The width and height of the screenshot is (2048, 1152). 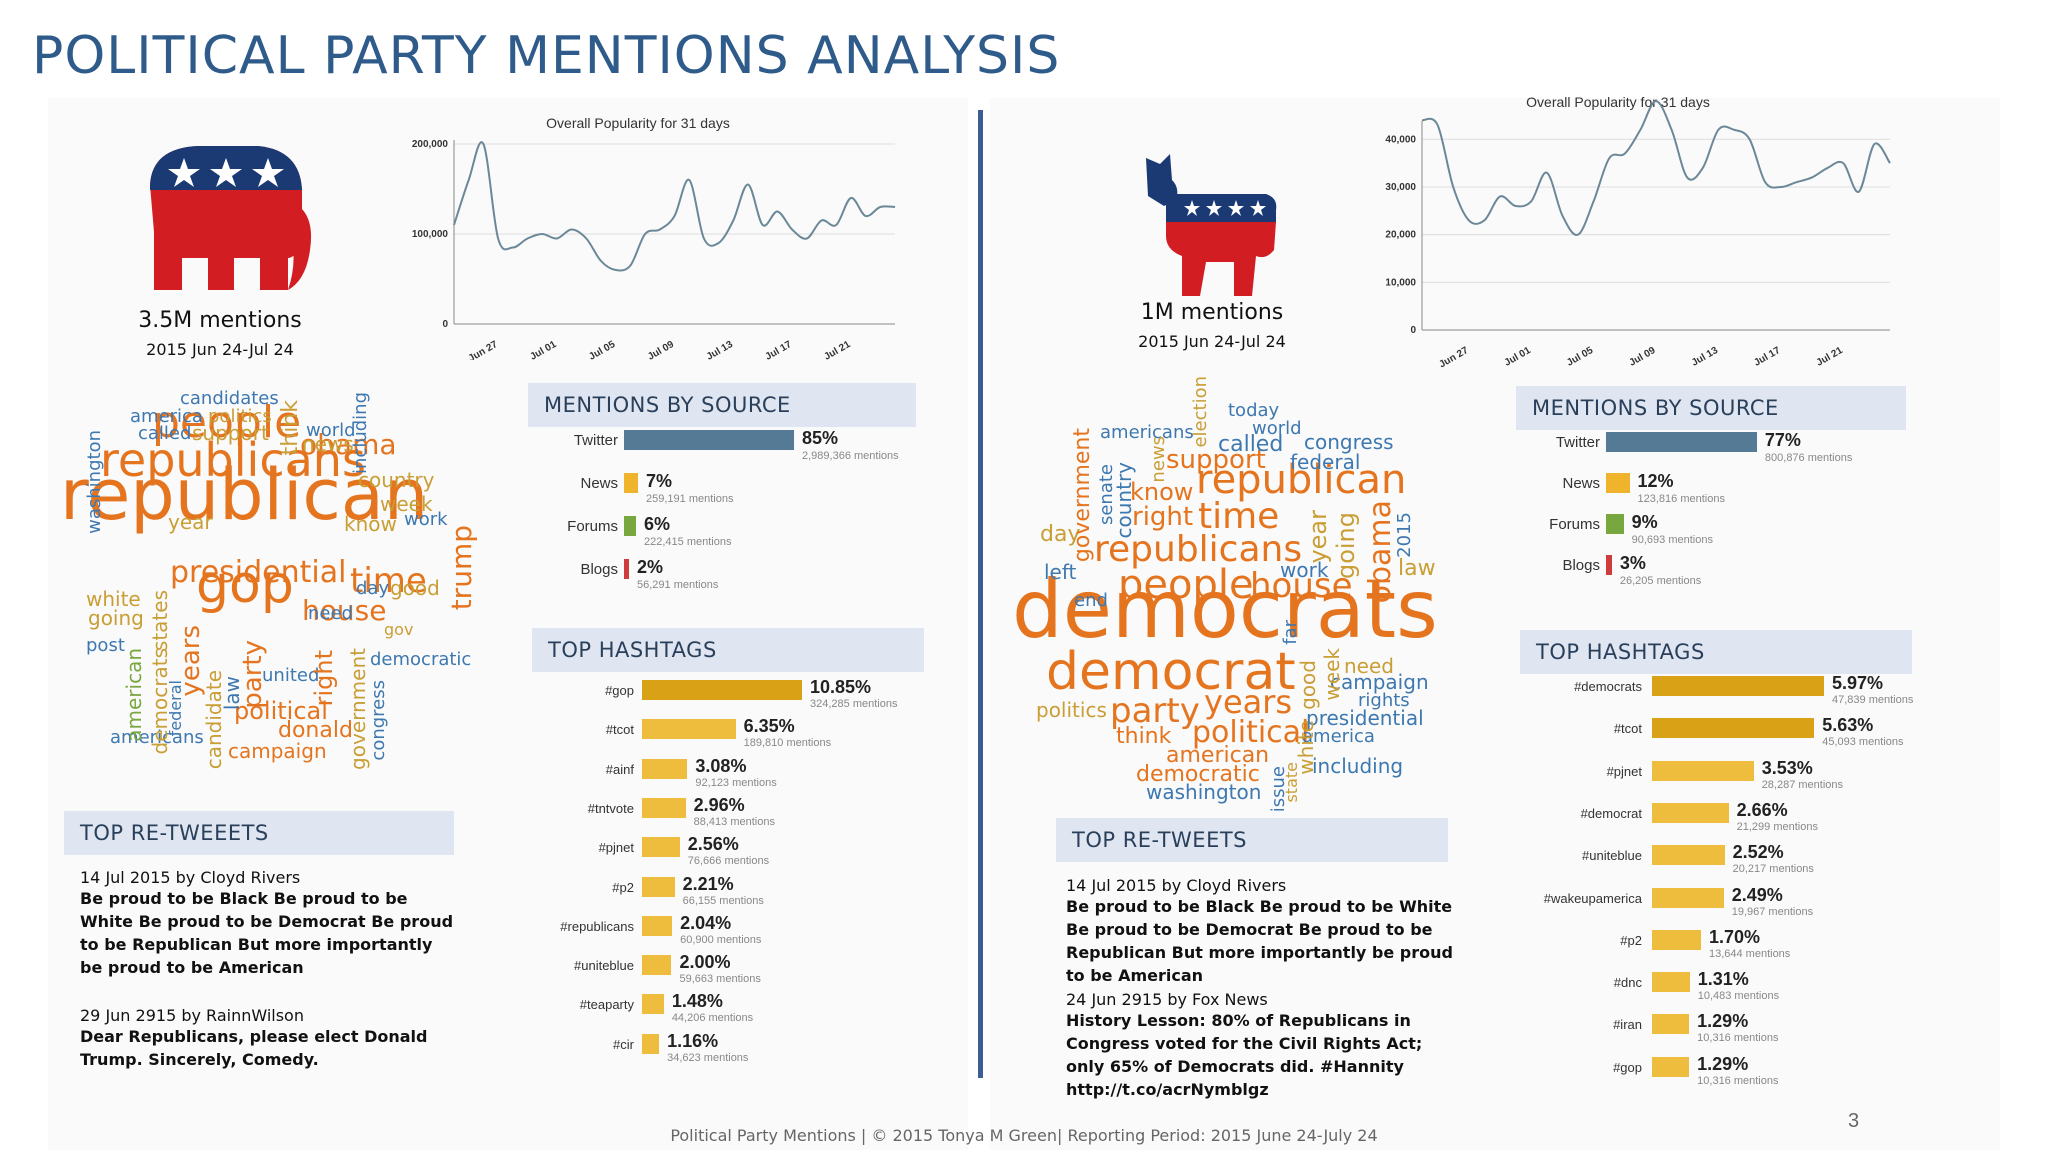 What do you see at coordinates (709, 440) in the screenshot?
I see `source-bar-twitter` at bounding box center [709, 440].